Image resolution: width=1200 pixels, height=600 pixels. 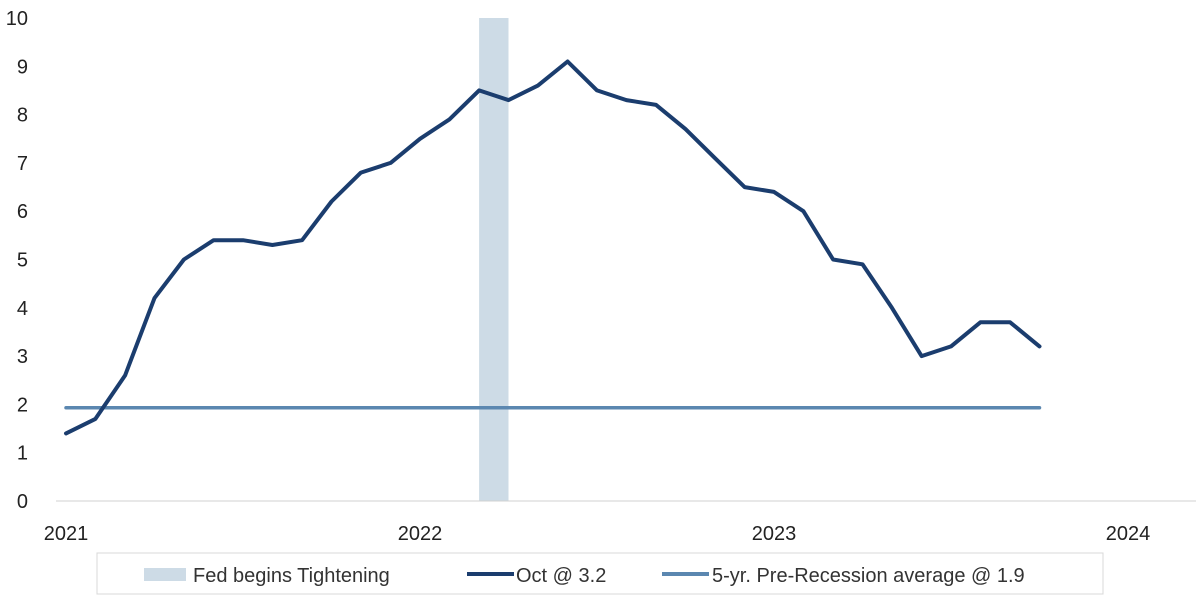 What do you see at coordinates (868, 576) in the screenshot?
I see `legend-label-series-1: 5-yr. Pre-Recession average @ 1.9` at bounding box center [868, 576].